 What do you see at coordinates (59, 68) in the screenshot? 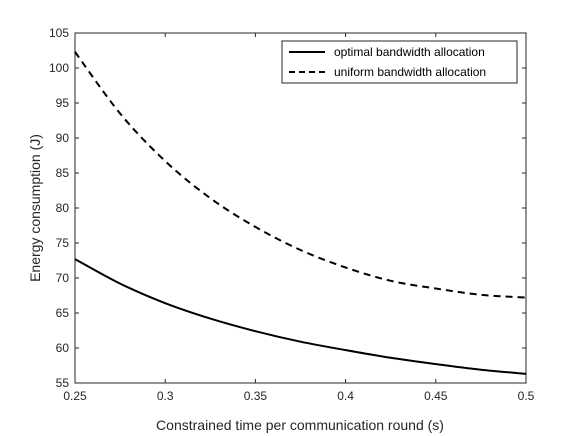
I see `y-tick-label: 100` at bounding box center [59, 68].